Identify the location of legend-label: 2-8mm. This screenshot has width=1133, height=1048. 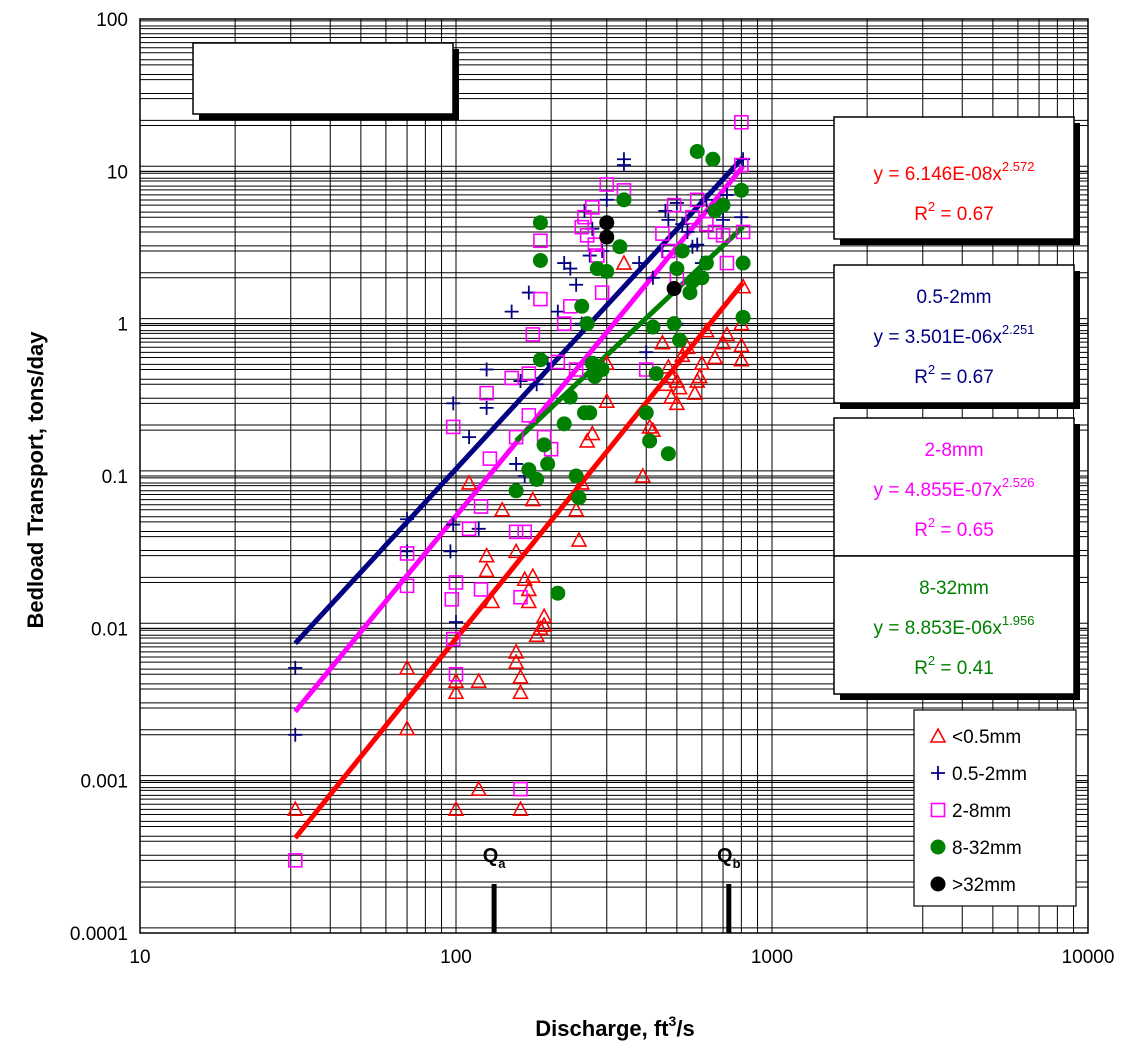
(981, 811).